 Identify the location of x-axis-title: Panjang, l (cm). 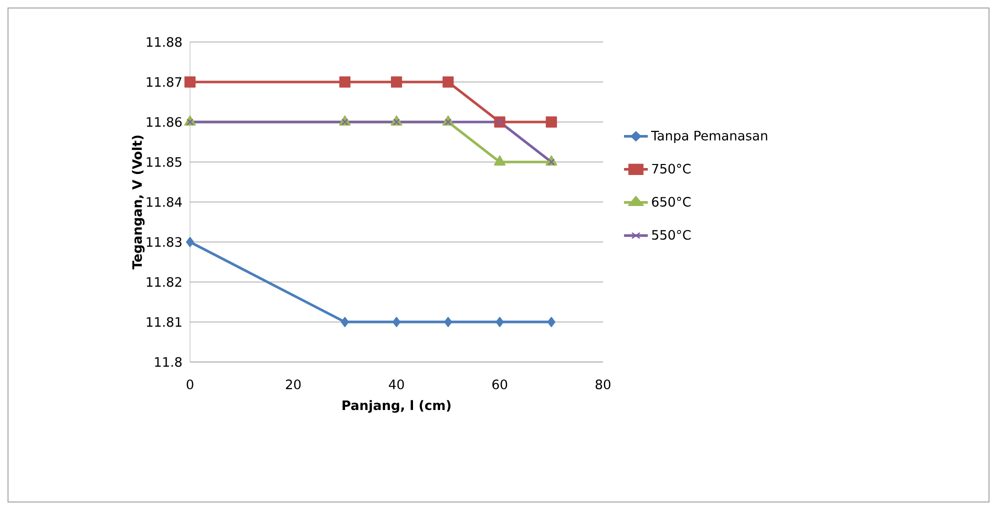
(396, 406).